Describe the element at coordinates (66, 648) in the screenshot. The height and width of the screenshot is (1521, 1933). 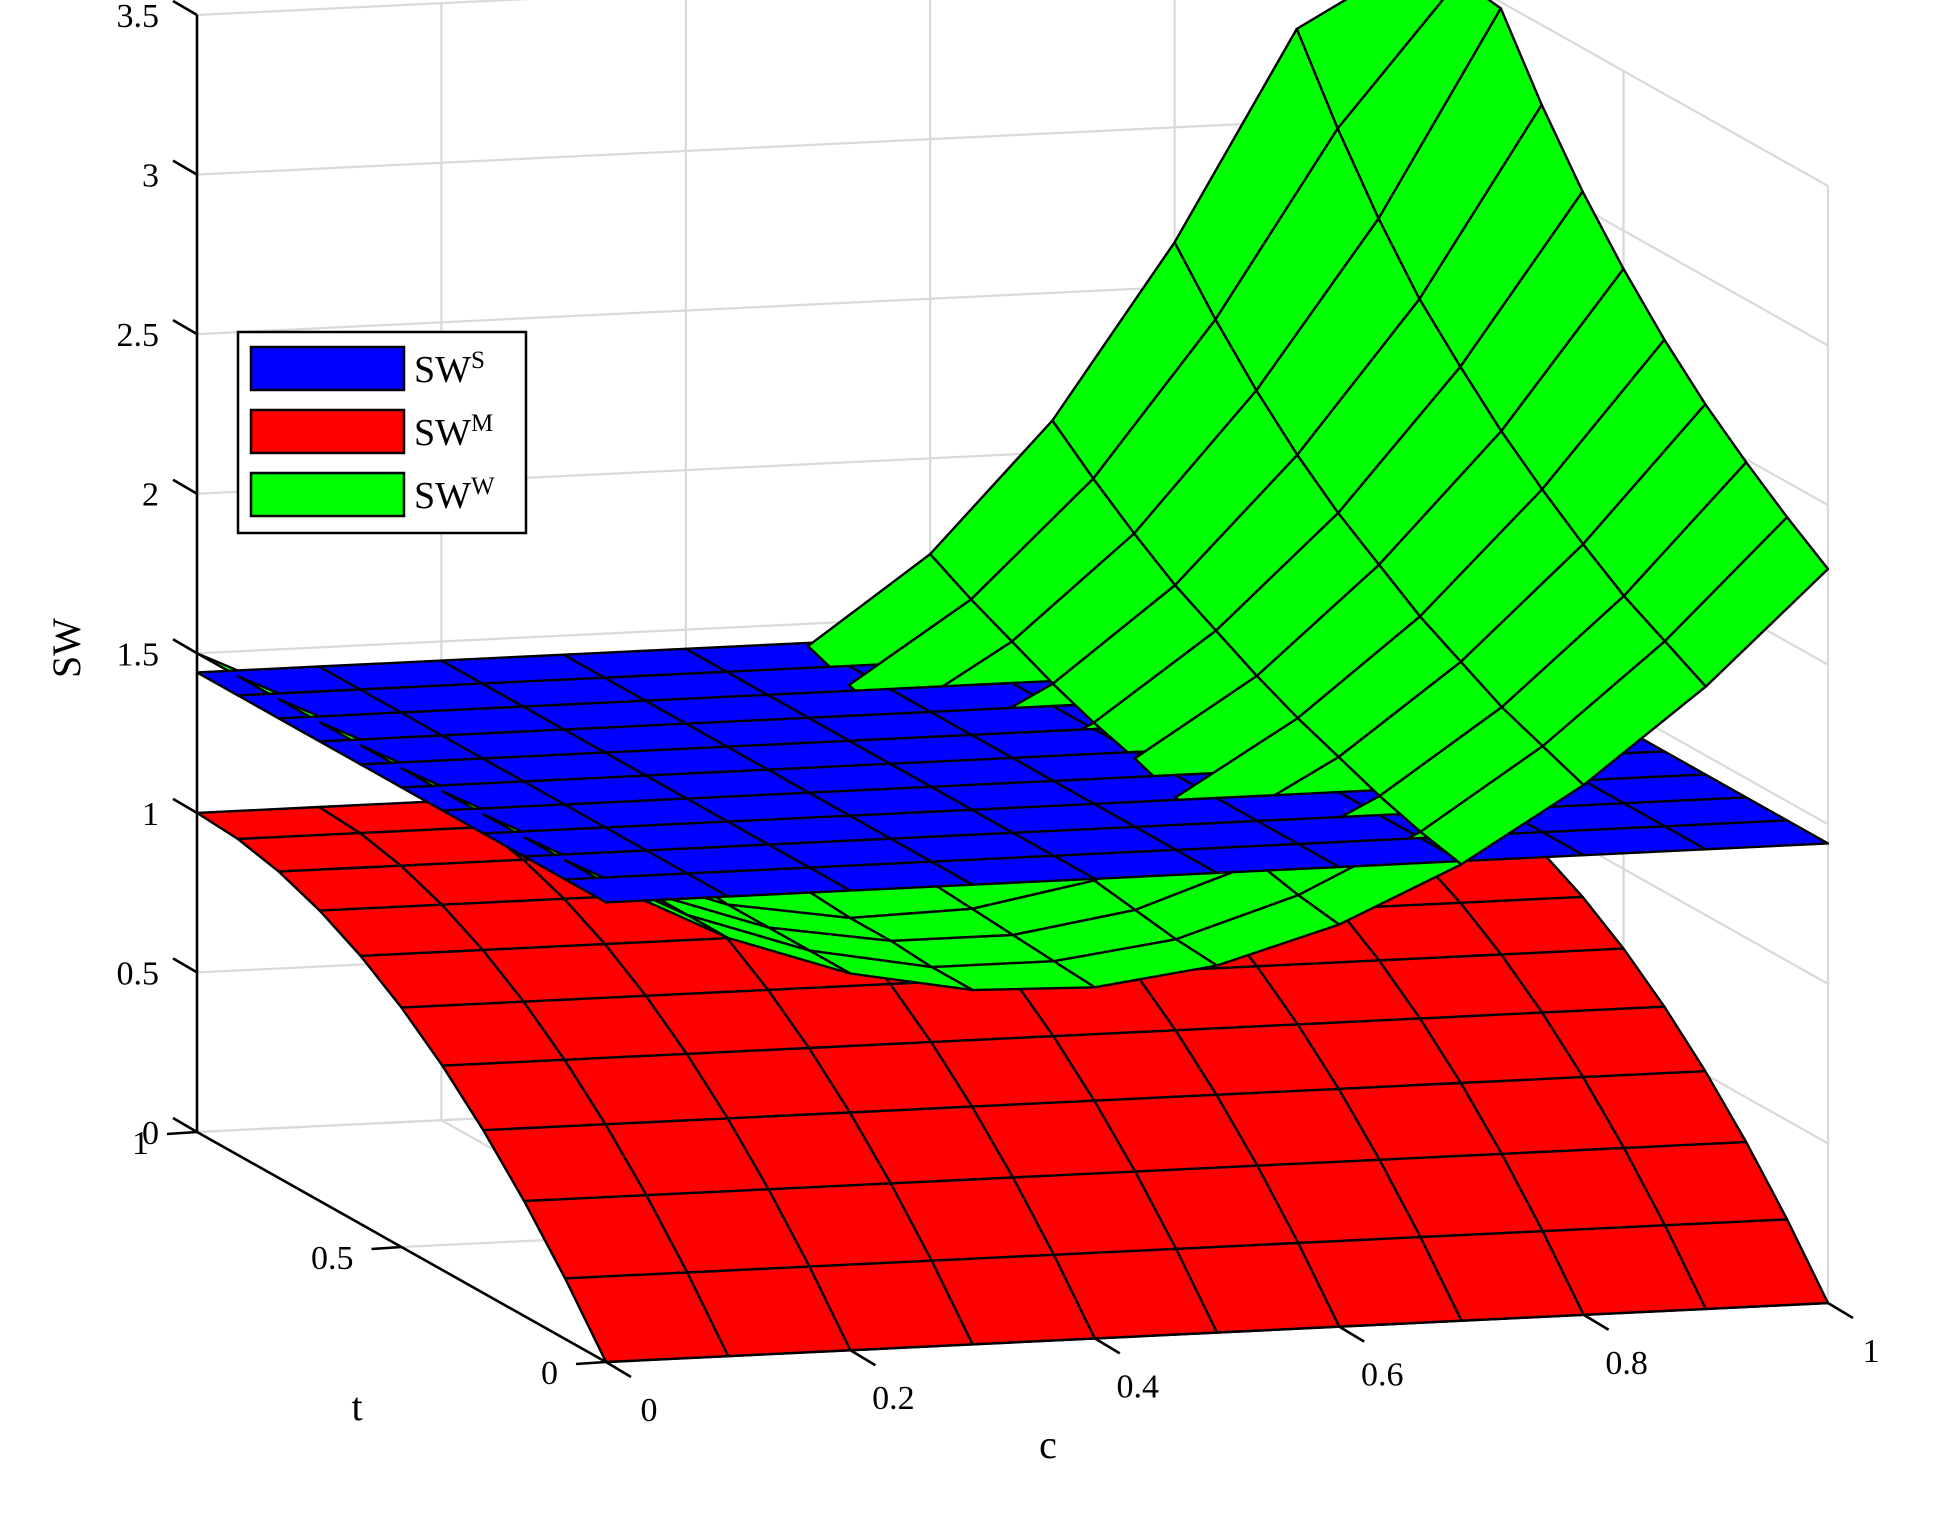
I see `z-axis-label: SW` at that location.